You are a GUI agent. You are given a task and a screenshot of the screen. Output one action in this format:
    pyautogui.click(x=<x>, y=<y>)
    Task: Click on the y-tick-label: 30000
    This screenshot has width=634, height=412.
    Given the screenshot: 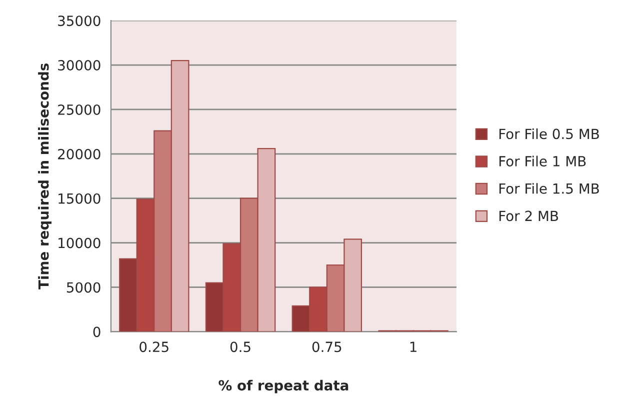 What is the action you would take?
    pyautogui.click(x=79, y=65)
    